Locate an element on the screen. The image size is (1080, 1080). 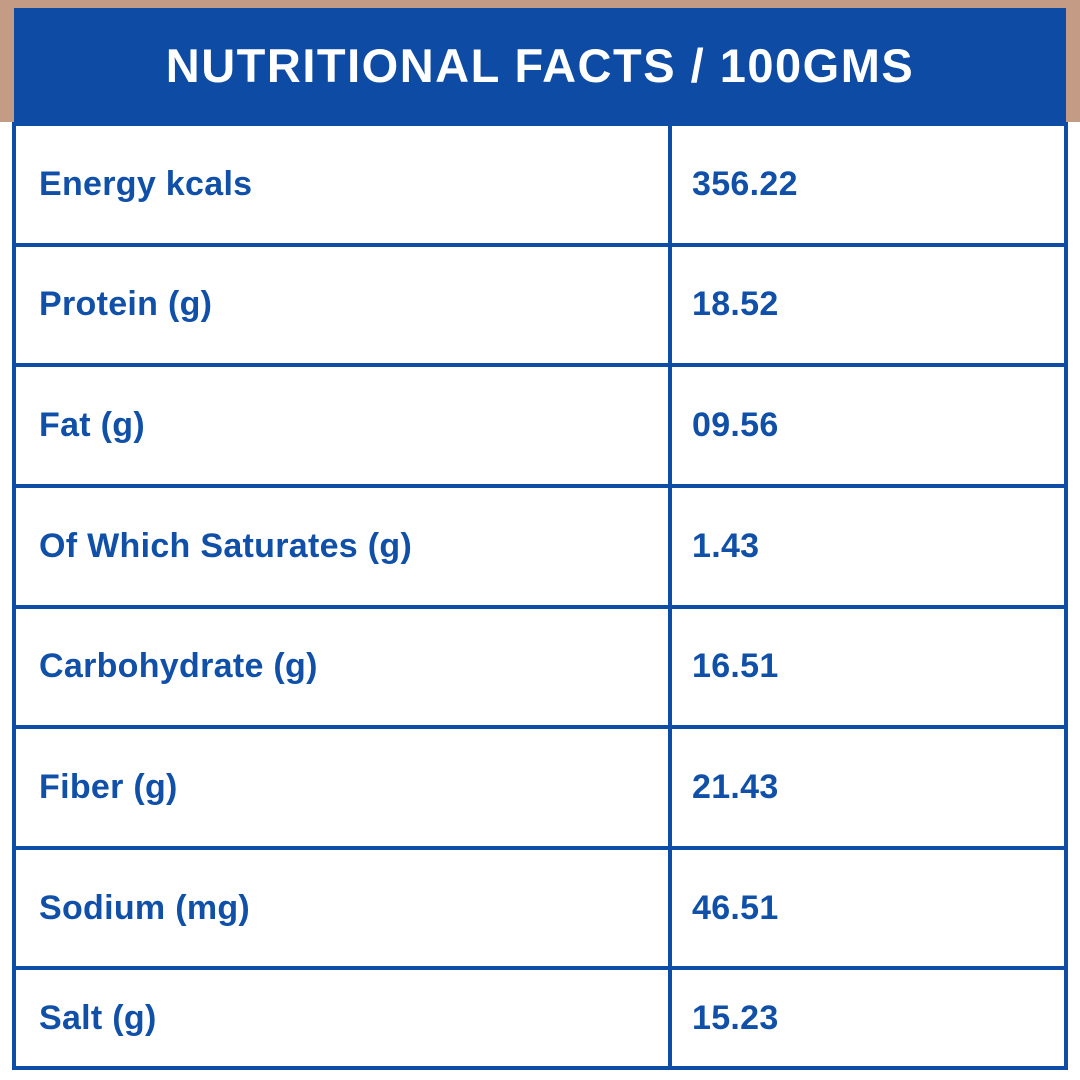
nutrient-label: Sodium (mg) is located at coordinates (344, 908).